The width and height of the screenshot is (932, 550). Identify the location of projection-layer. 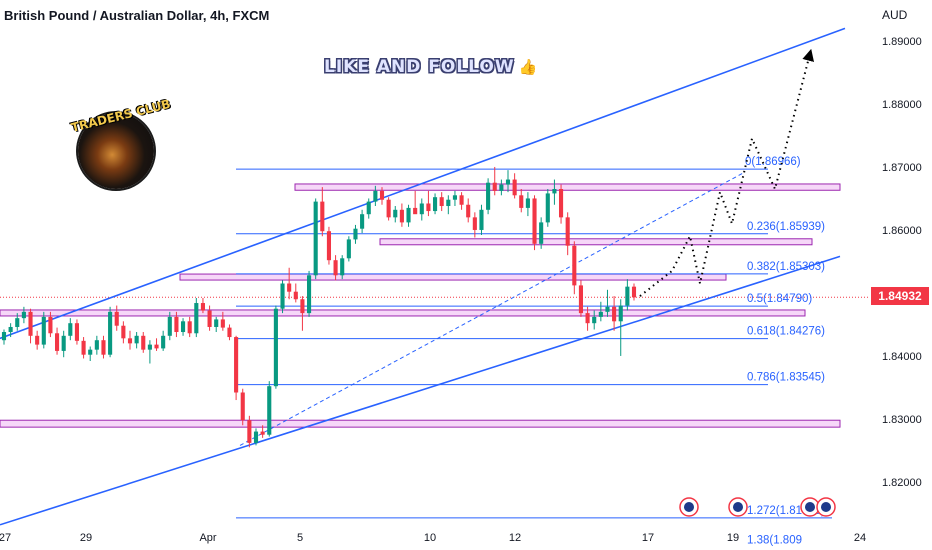
(727, 172).